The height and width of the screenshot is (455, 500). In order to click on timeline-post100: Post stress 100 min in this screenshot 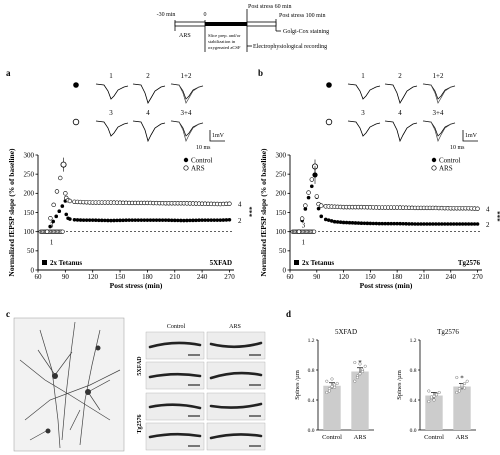, I will do `click(302, 16)`.